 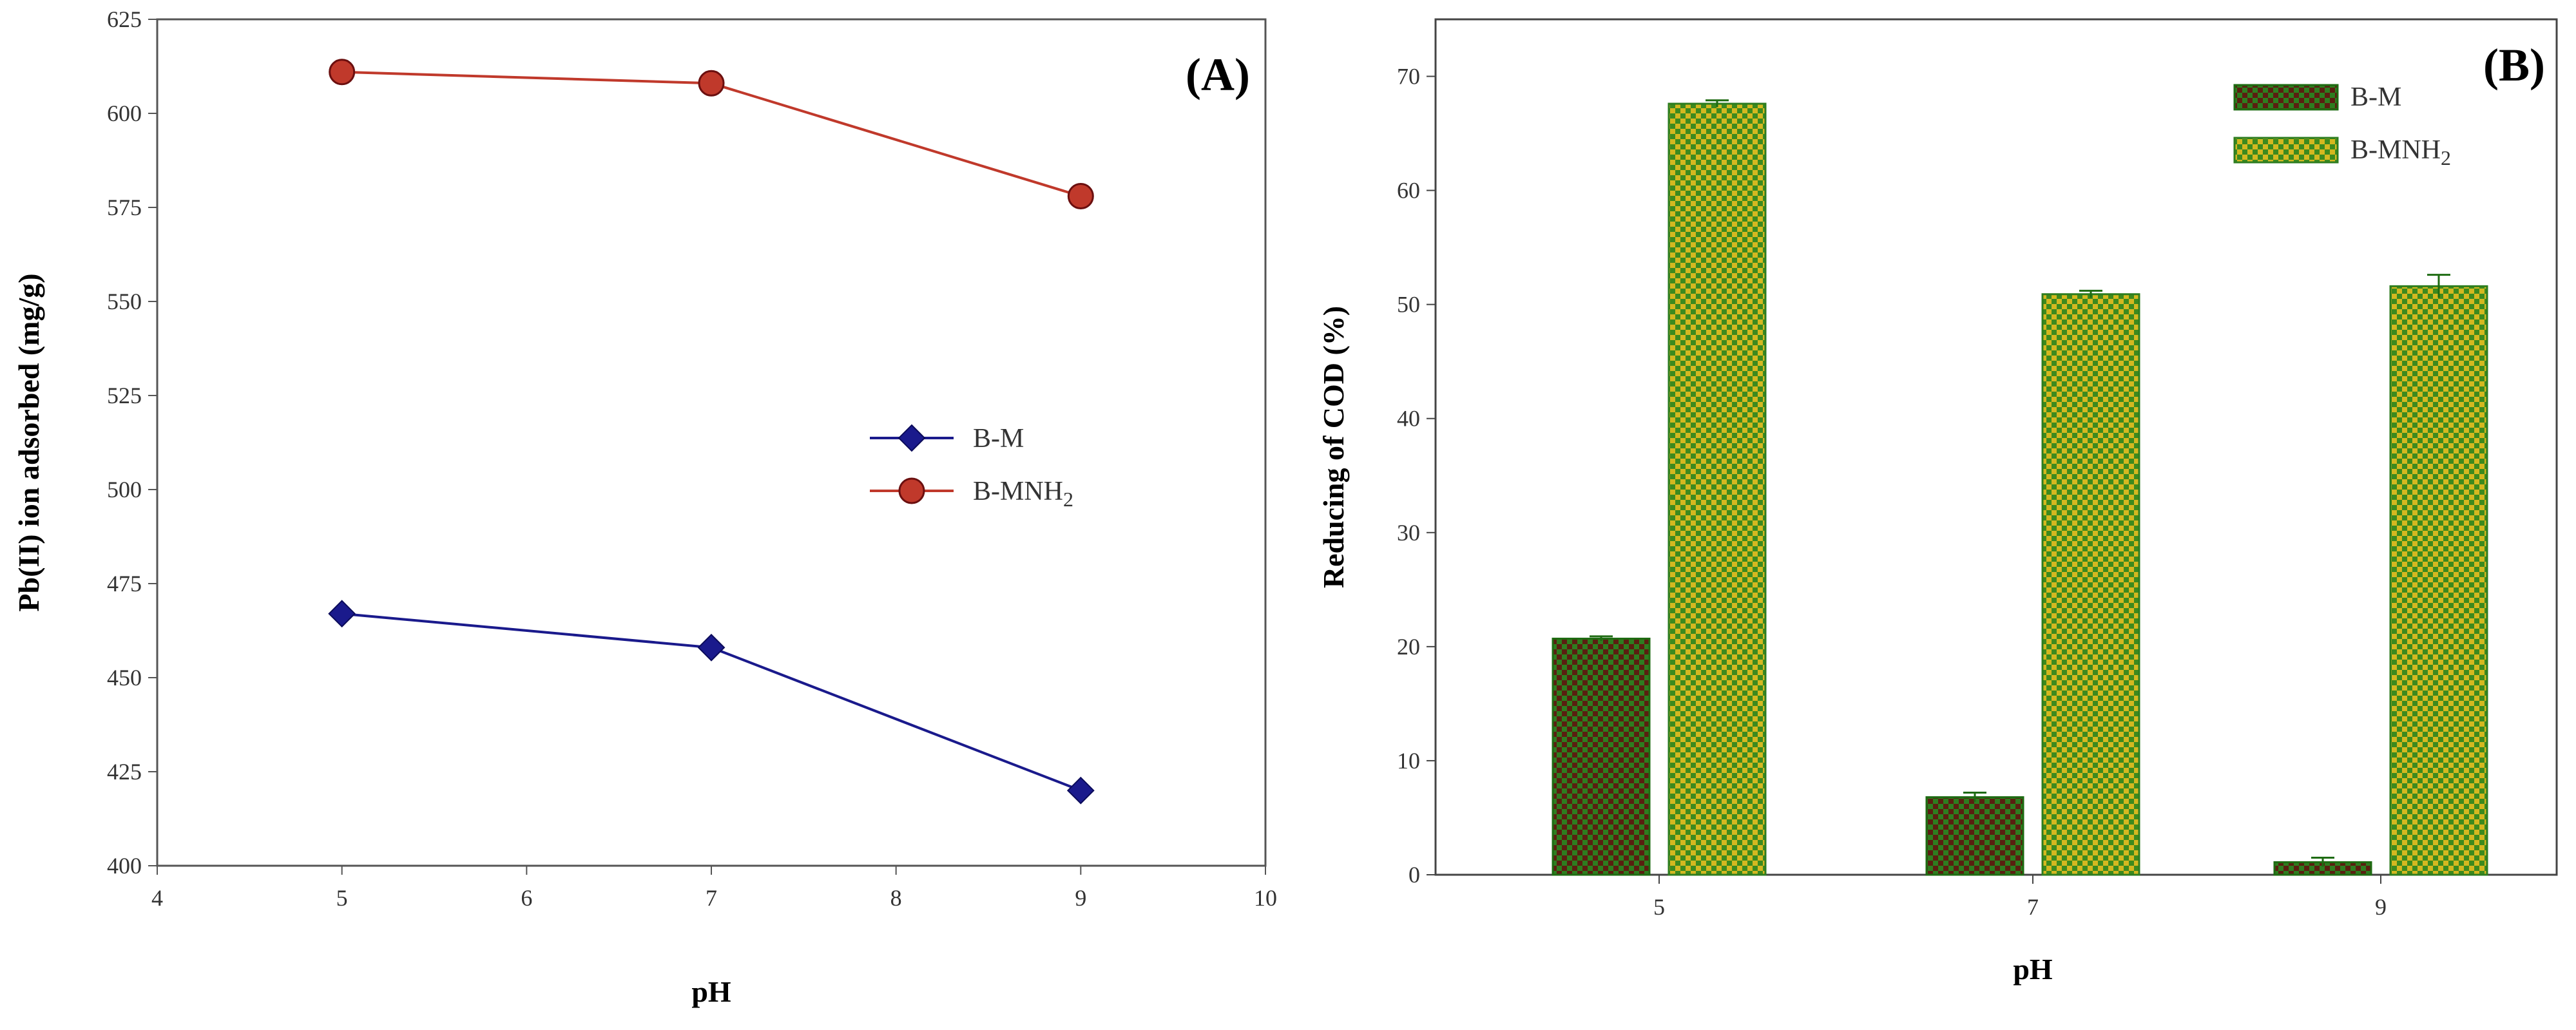 I want to click on y-tick-label: 40, so click(x=1409, y=419).